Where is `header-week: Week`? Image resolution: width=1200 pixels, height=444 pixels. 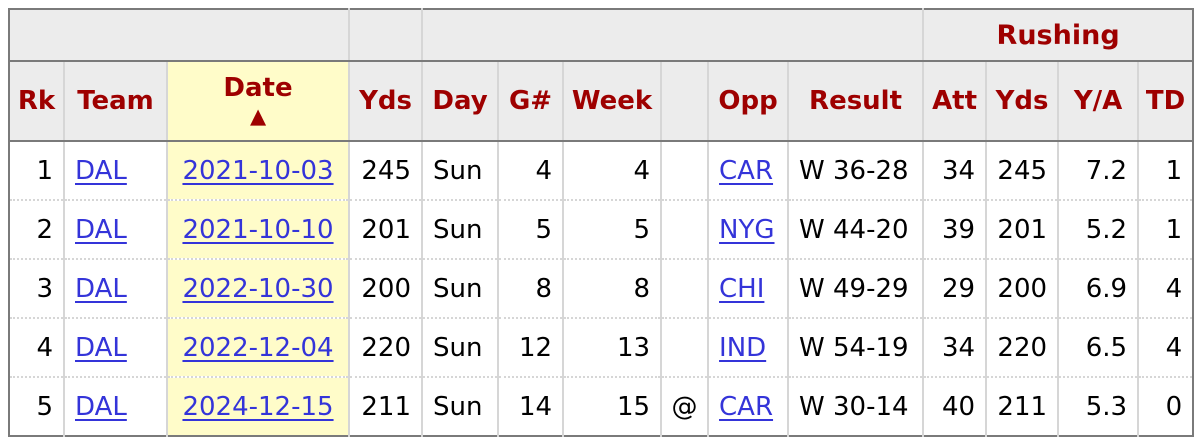 header-week: Week is located at coordinates (612, 101).